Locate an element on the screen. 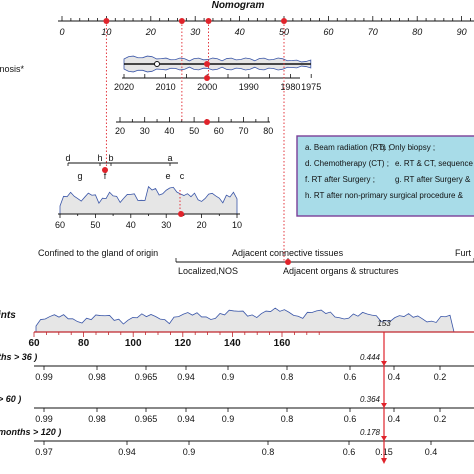 Image resolution: width=474 pixels, height=474 pixels. total-points-tick-label: 160 is located at coordinates (282, 343).